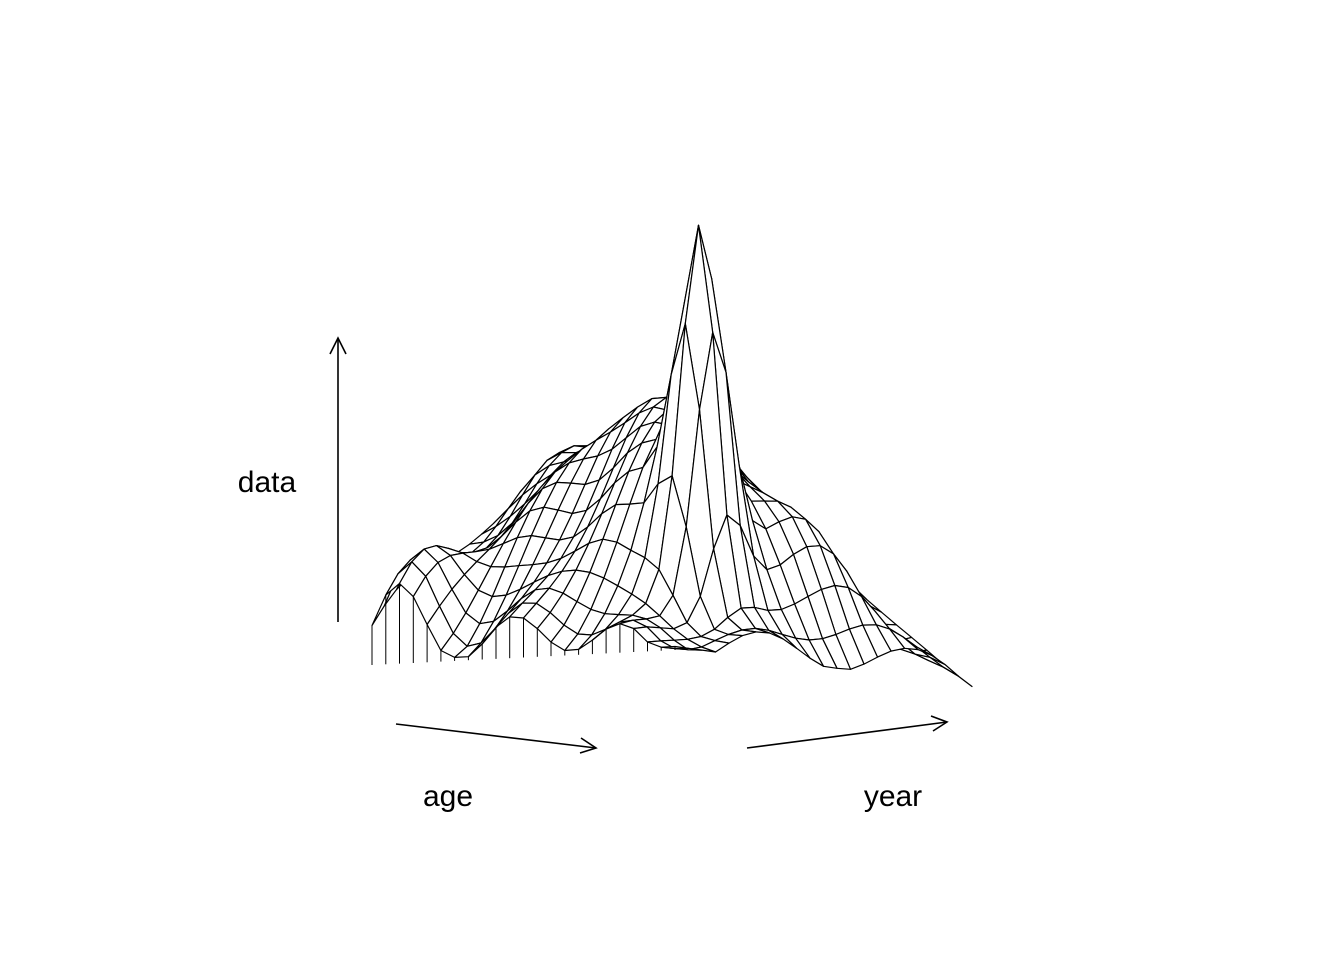 The image size is (1344, 960). I want to click on z-axis: data, so click(292, 479).